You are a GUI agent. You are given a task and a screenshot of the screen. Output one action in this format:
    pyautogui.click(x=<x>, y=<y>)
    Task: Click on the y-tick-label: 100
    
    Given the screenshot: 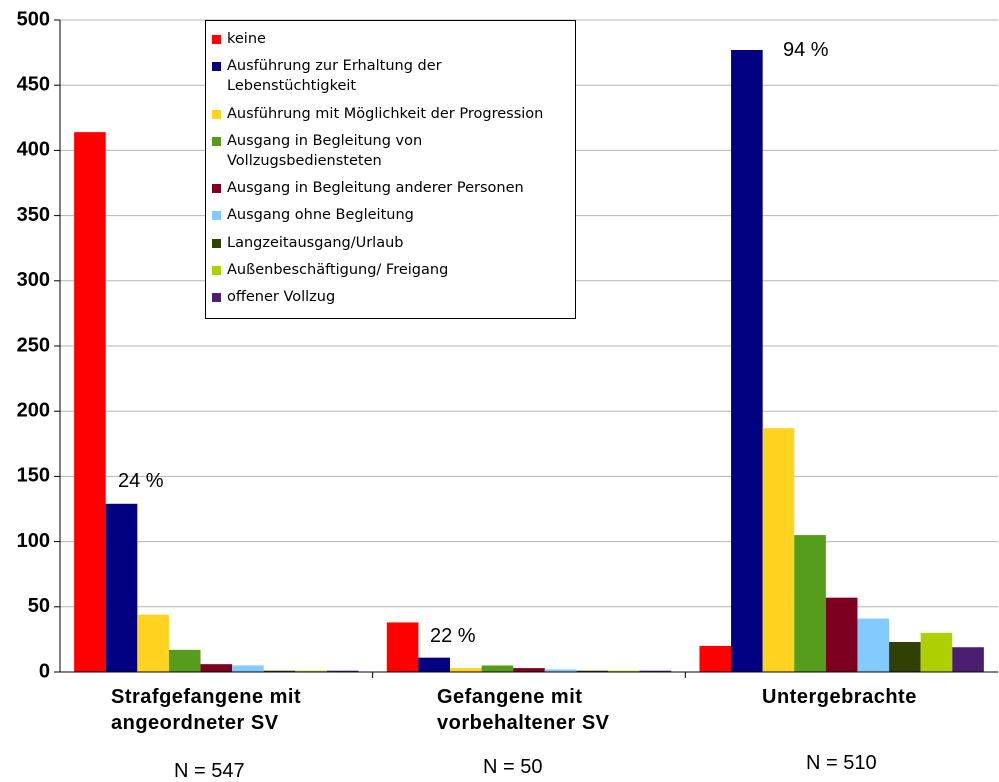 What is the action you would take?
    pyautogui.click(x=33, y=541)
    